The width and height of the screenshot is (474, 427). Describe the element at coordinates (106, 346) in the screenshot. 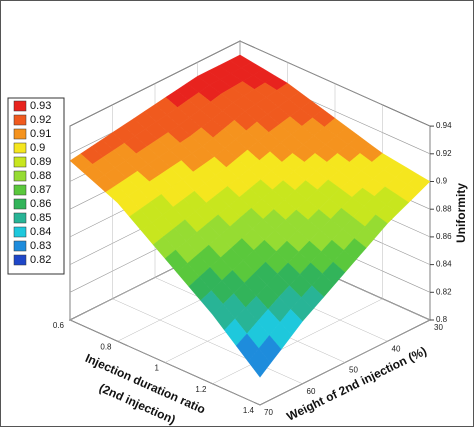

I see `x-tick-label: 0.8` at that location.